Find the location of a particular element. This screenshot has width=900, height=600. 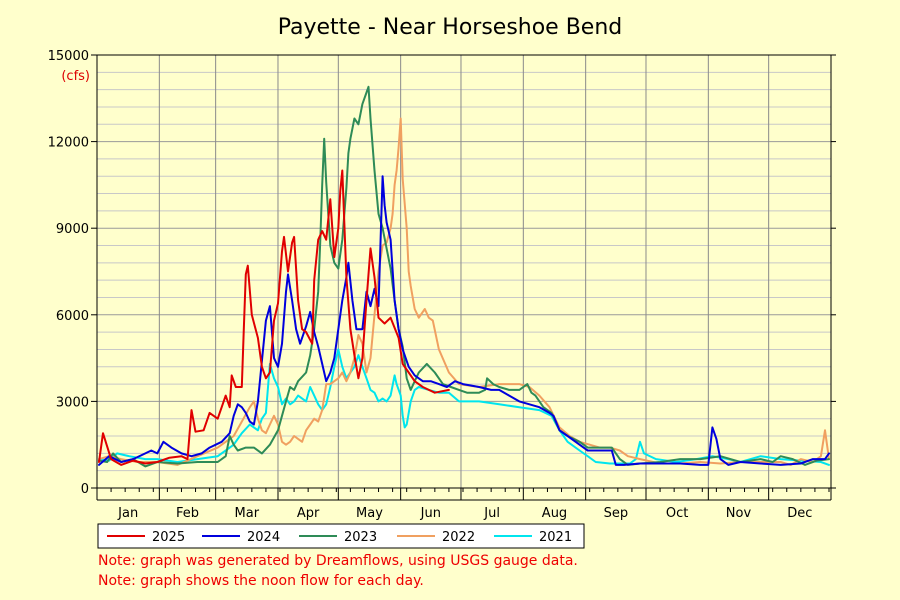

month-label: Nov is located at coordinates (739, 513).